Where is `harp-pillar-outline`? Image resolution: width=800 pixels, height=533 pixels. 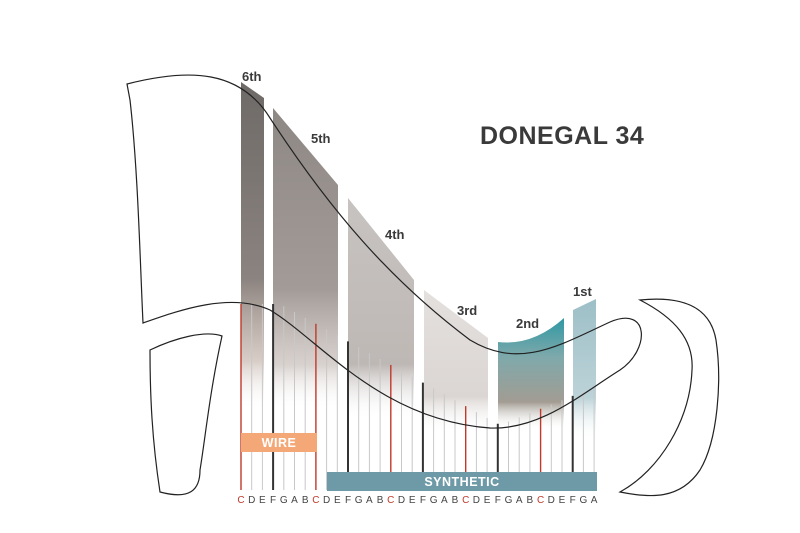 harp-pillar-outline is located at coordinates (186, 414).